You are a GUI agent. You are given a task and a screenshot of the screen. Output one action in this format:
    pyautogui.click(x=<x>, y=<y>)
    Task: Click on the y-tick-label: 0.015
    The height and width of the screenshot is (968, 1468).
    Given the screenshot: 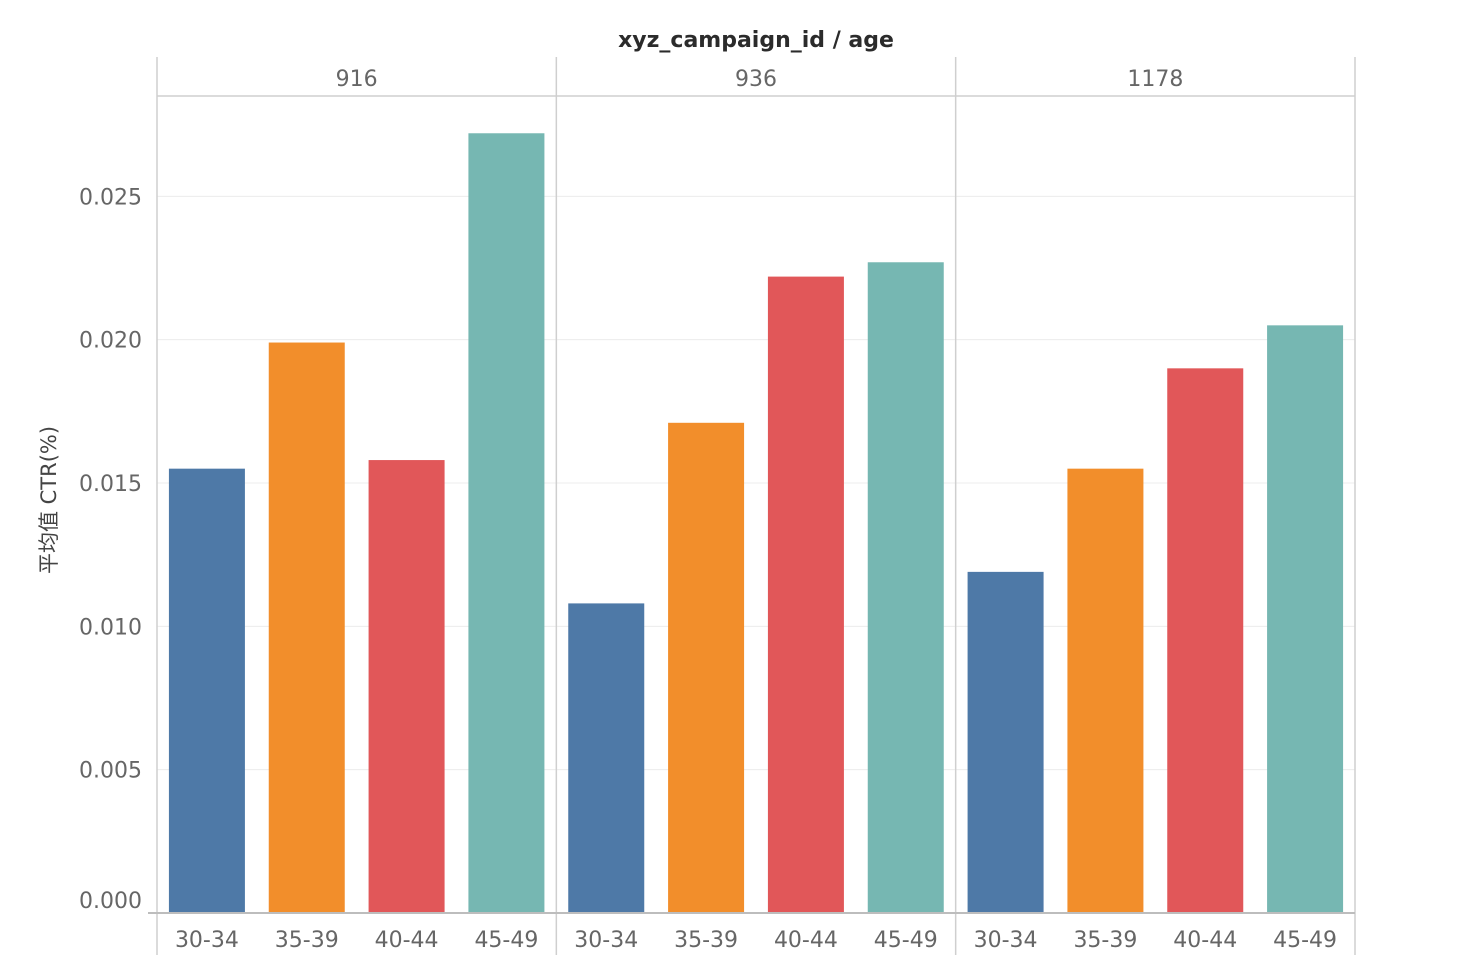 What is the action you would take?
    pyautogui.click(x=110, y=484)
    